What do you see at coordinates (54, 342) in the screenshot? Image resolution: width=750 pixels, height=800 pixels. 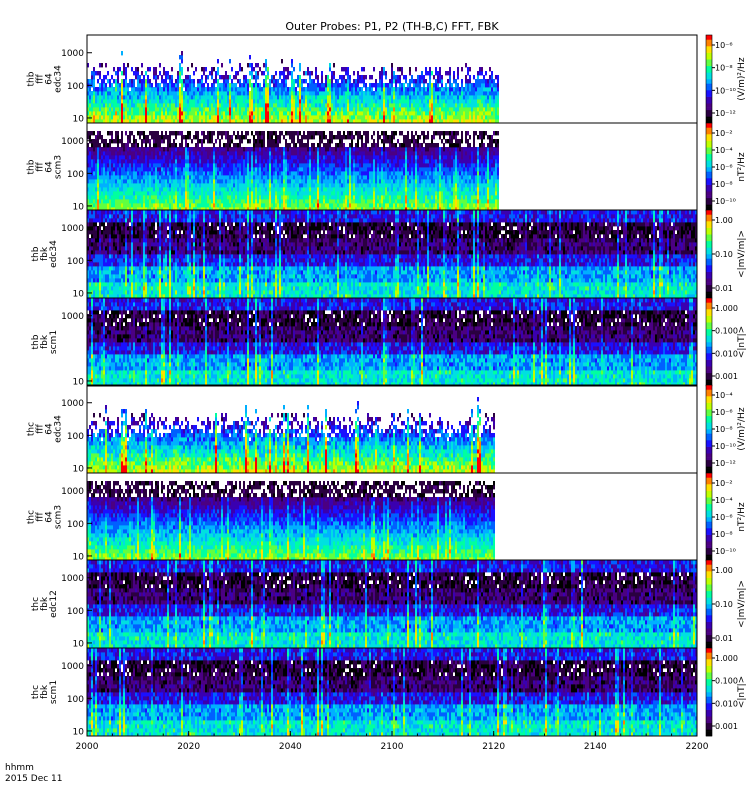 I see `y-label-line: scm1` at bounding box center [54, 342].